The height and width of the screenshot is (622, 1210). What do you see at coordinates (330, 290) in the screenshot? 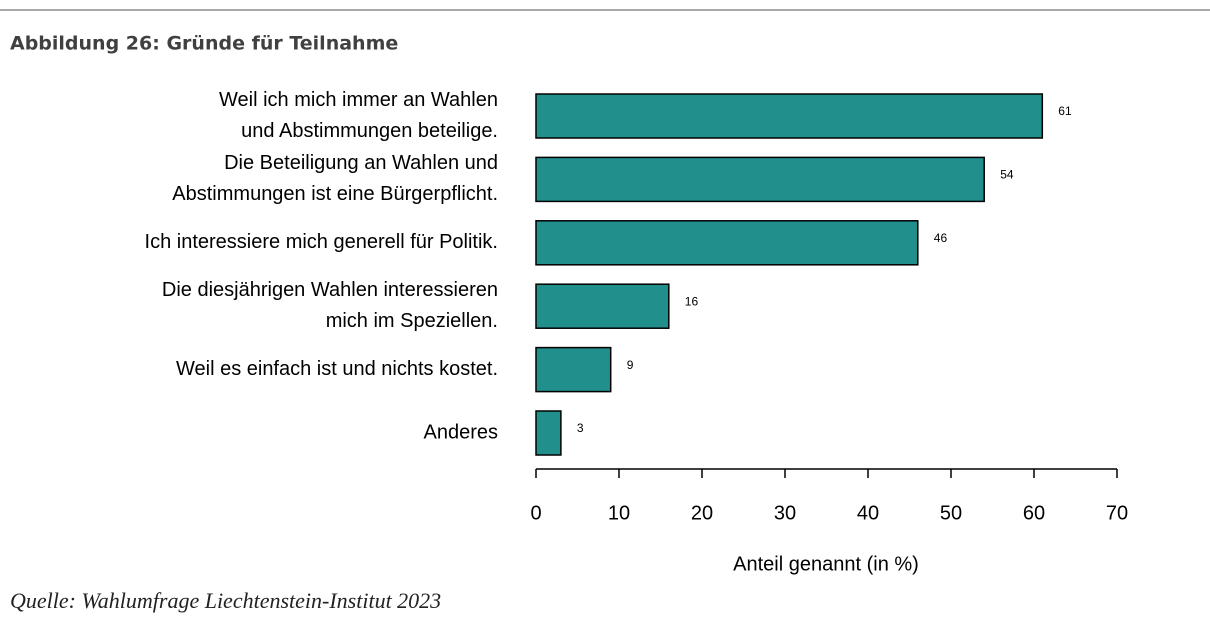
I see `y-tick-label: Die diesjährigen Wahlen interessieren` at bounding box center [330, 290].